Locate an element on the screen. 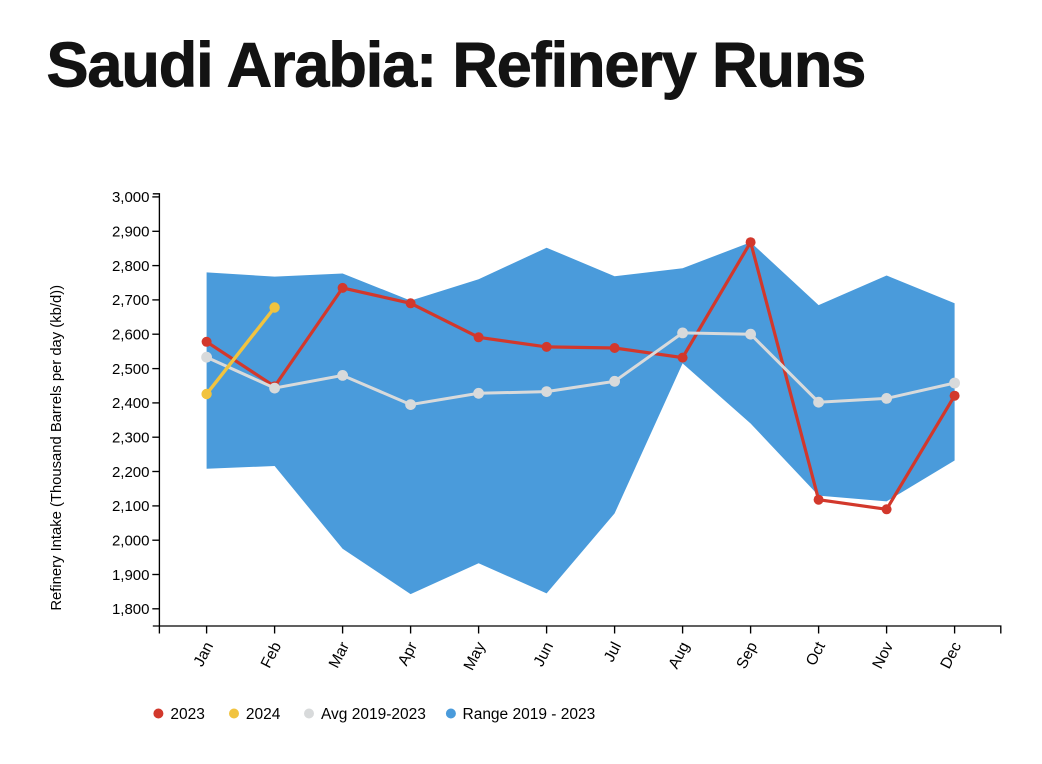  svg-text: 2,200 is located at coordinates (131, 472).